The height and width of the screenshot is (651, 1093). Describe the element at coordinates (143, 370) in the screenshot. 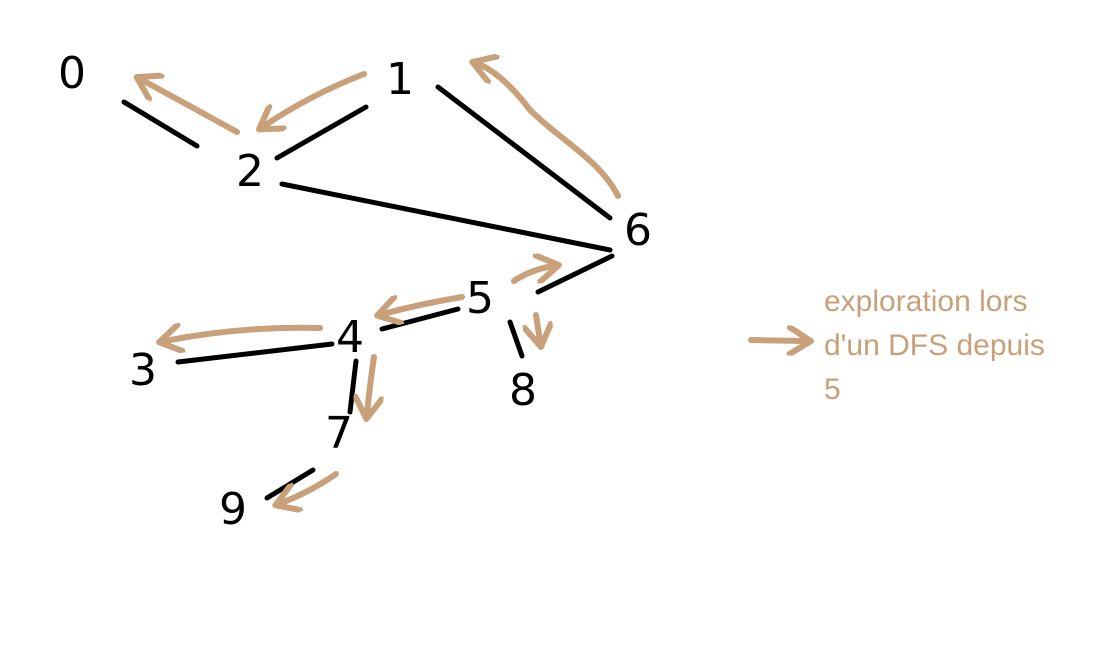

I see `node-3: 3` at that location.